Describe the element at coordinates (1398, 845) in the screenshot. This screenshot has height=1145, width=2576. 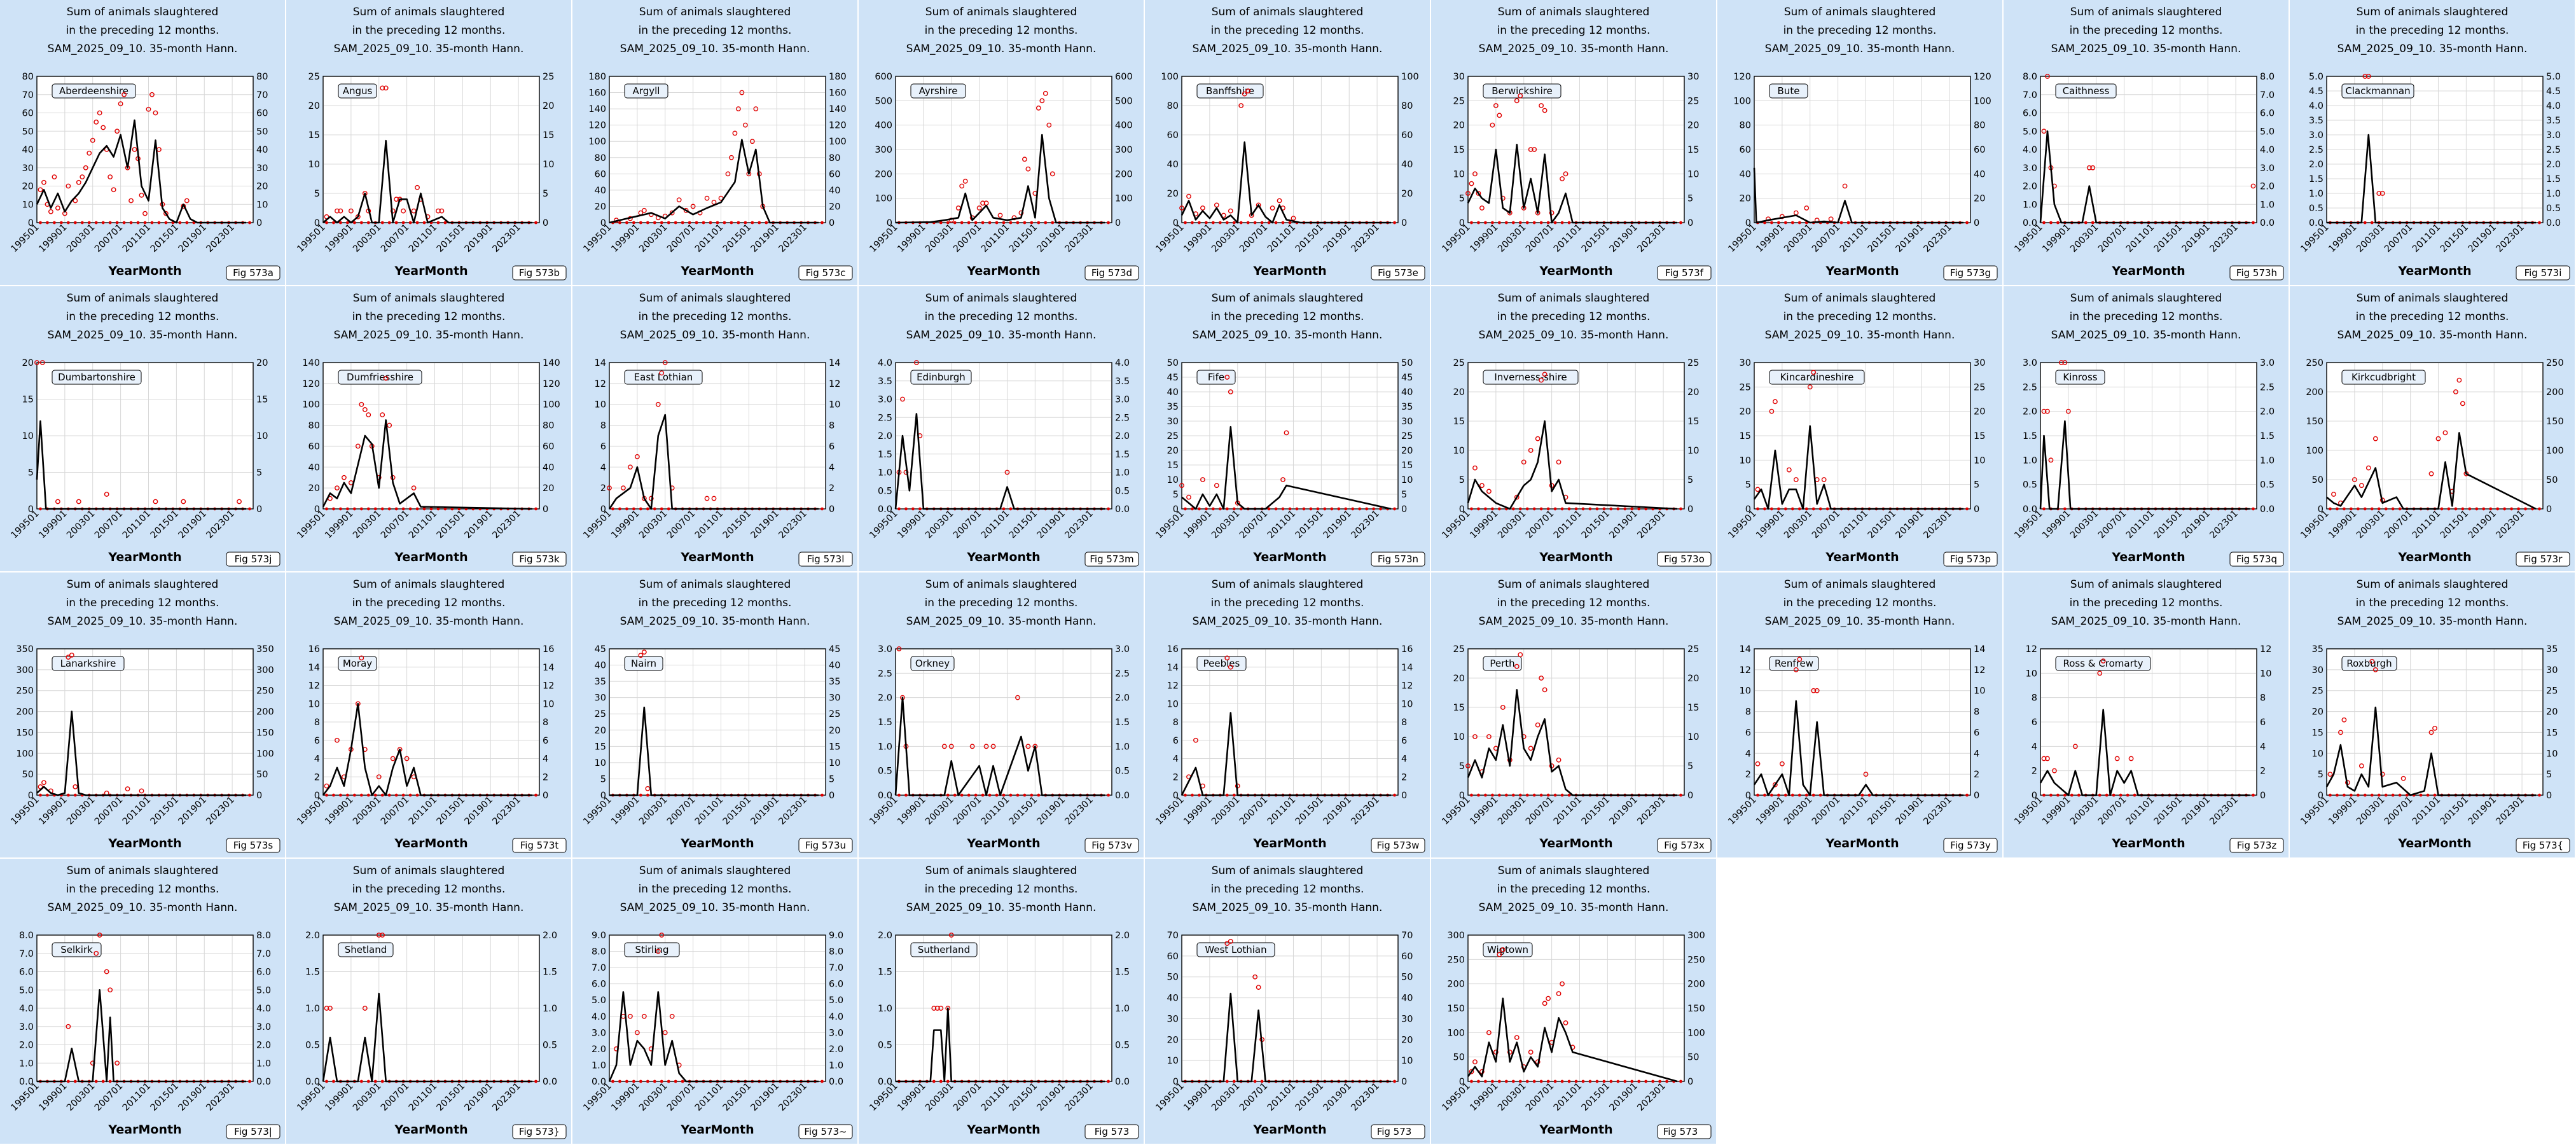
I see `figure-label: Fig 573w` at that location.